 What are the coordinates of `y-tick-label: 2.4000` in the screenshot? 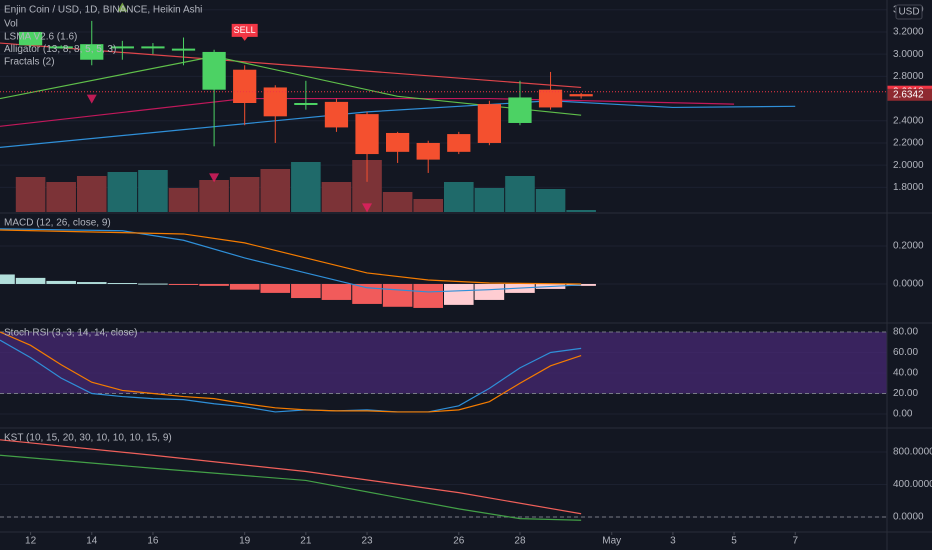 It's located at (908, 120).